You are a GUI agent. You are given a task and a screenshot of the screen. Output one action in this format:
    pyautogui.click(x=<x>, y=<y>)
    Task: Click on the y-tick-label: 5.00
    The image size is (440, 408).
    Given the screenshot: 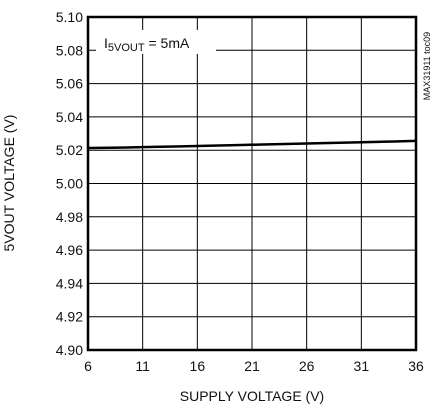 What is the action you would take?
    pyautogui.click(x=69, y=184)
    